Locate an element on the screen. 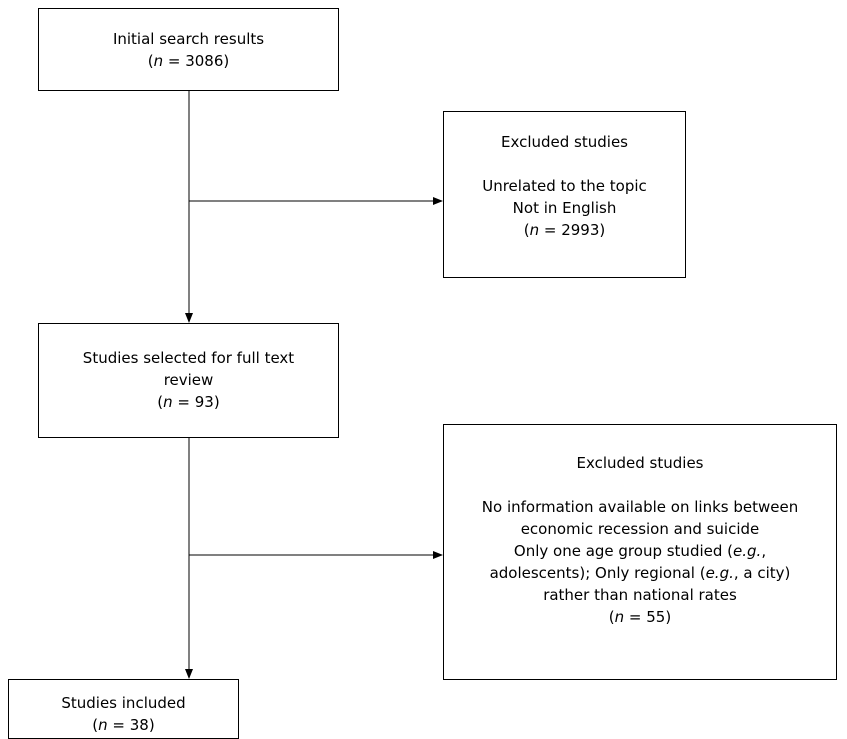 The image size is (847, 739). excluded-2-title: Excluded studies is located at coordinates (640, 463).